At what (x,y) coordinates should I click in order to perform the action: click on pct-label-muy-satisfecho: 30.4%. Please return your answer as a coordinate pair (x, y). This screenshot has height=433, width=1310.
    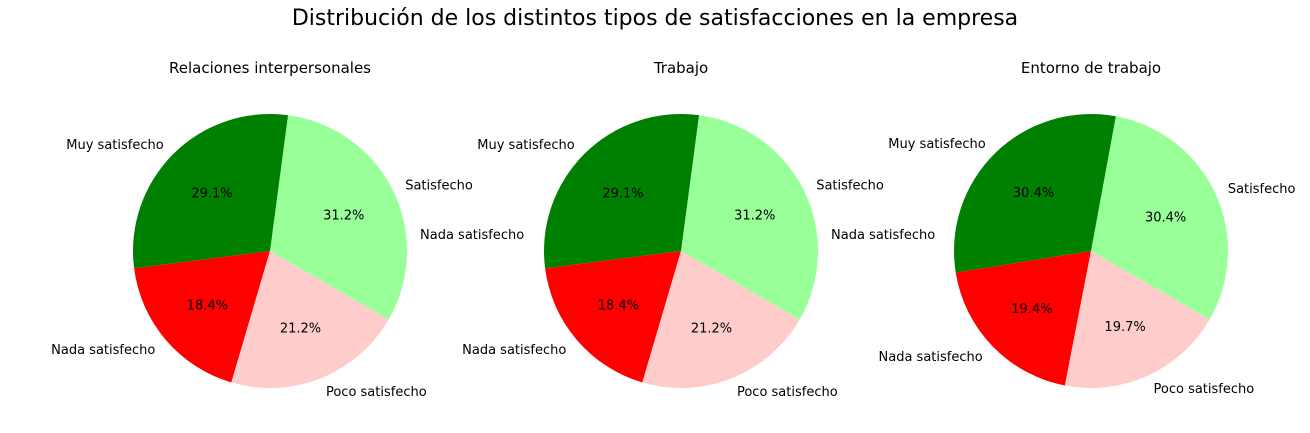
    Looking at the image, I should click on (1033, 193).